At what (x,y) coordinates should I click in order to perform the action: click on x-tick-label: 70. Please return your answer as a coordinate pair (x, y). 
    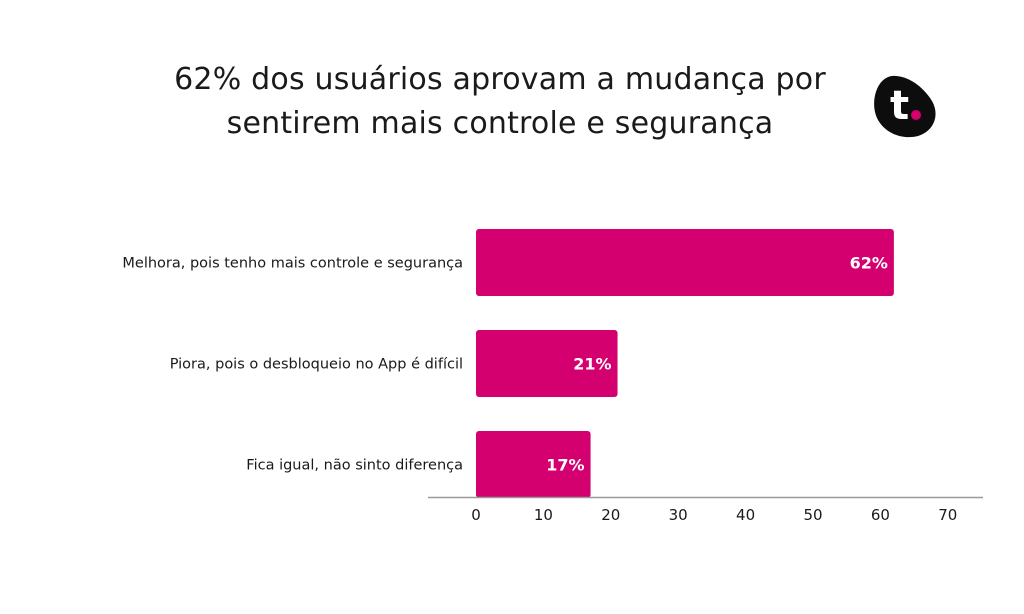
    Looking at the image, I should click on (947, 515).